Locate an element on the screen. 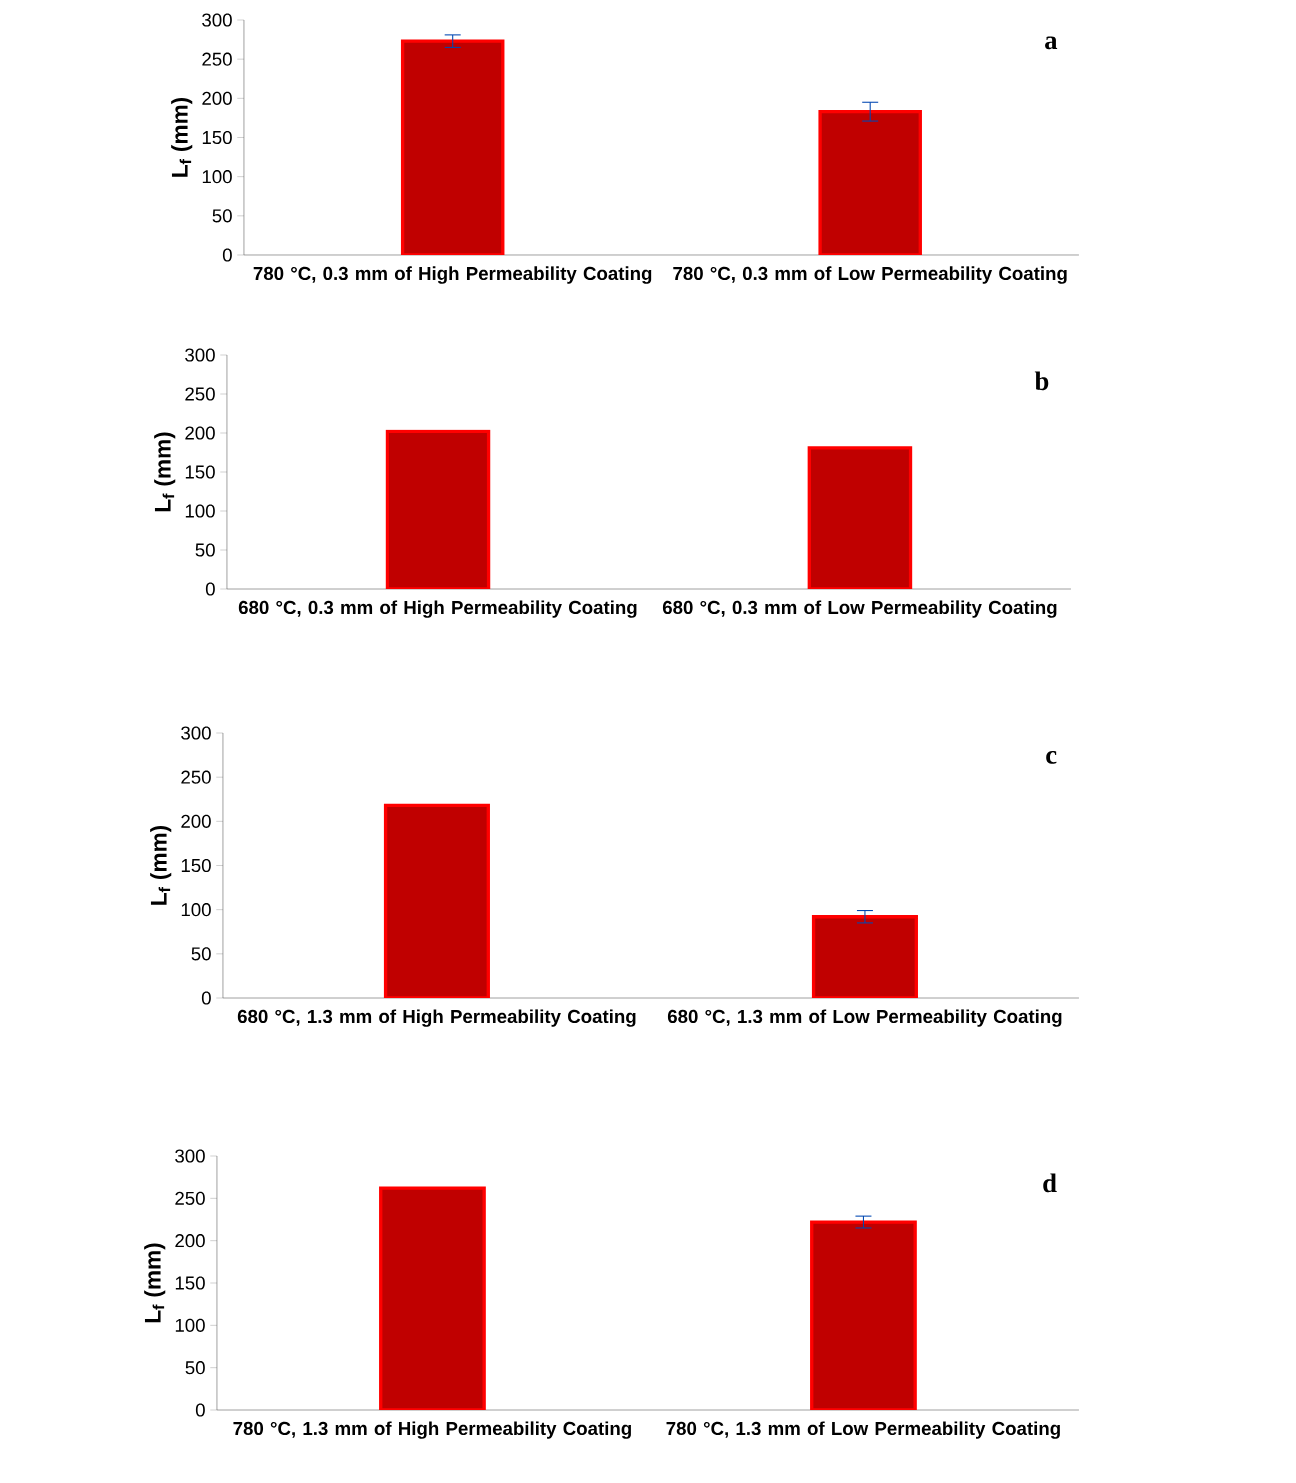 Image resolution: width=1296 pixels, height=1483 pixels. annotation: d is located at coordinates (1050, 1183).